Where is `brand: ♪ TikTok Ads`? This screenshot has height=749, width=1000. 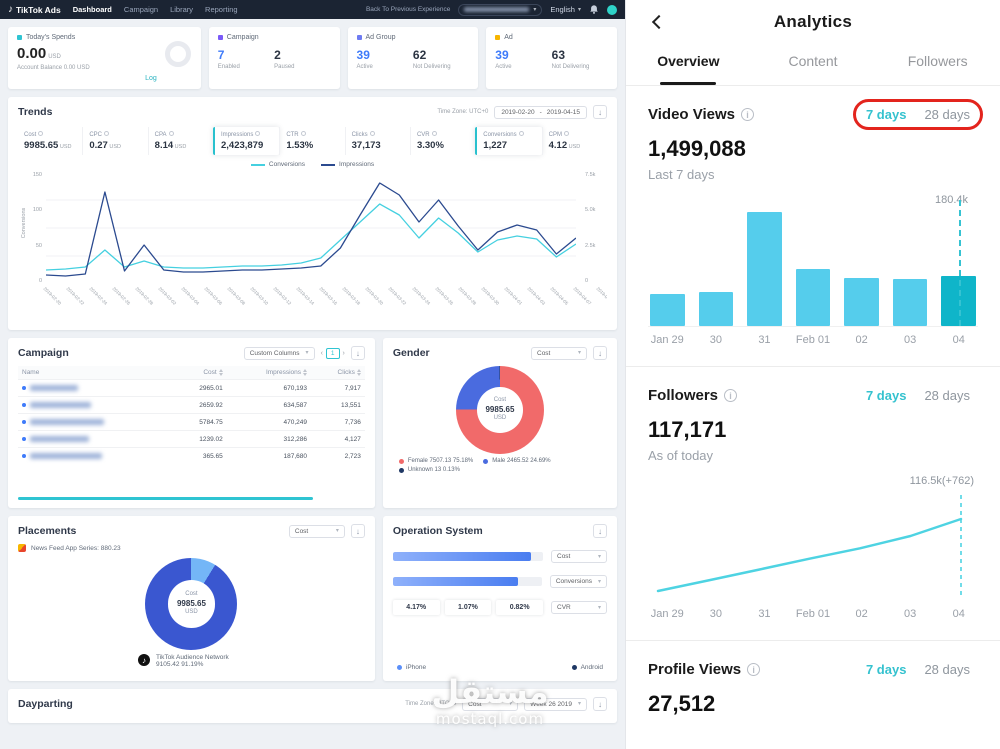 brand: ♪ TikTok Ads is located at coordinates (34, 9).